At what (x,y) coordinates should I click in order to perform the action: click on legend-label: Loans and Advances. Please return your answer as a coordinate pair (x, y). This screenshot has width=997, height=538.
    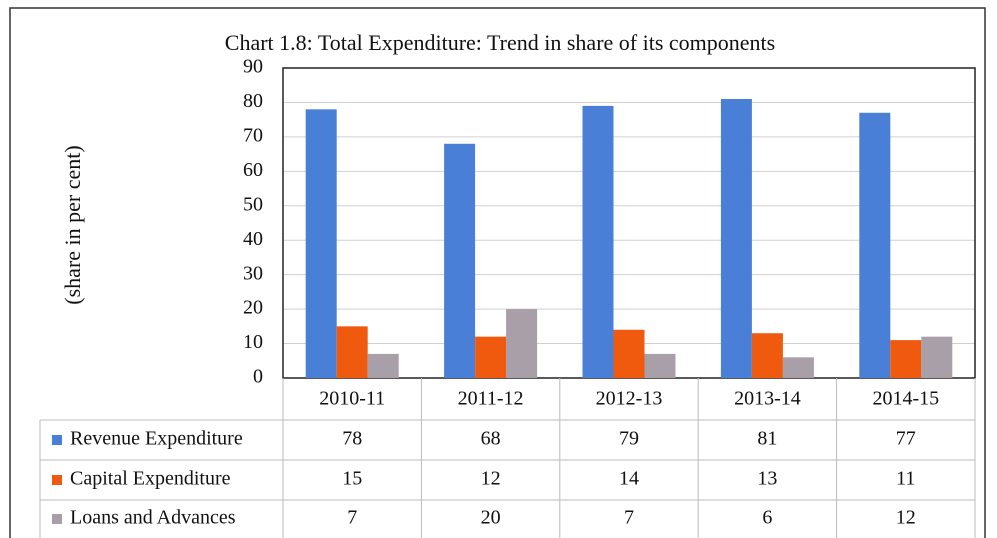
    Looking at the image, I should click on (153, 518).